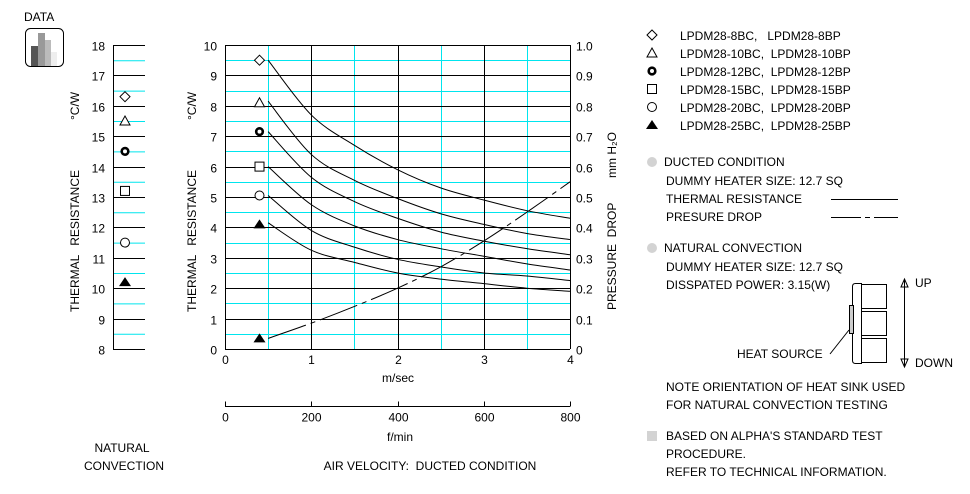 This screenshot has width=970, height=494. Describe the element at coordinates (774, 436) in the screenshot. I see `based-note-1: BASED ON ALPHA'S STANDARD TEST` at that location.